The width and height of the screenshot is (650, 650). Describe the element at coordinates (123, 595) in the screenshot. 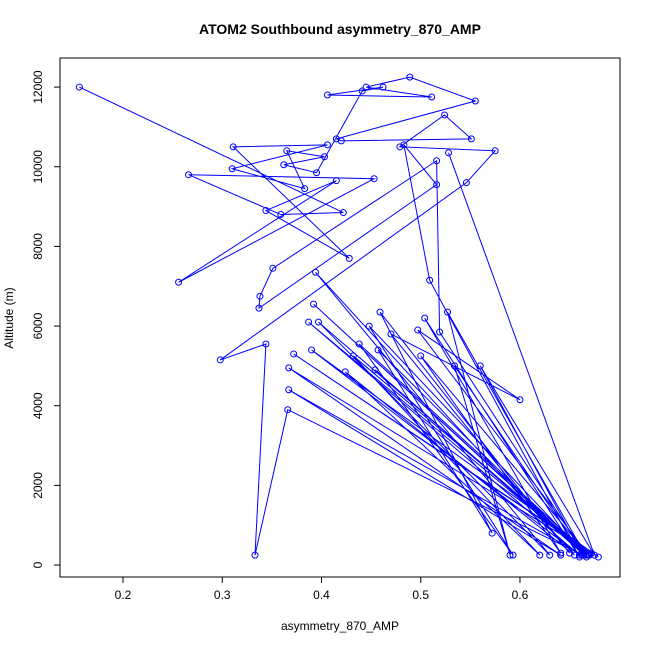

I see `x-tick-label: 0.2` at that location.